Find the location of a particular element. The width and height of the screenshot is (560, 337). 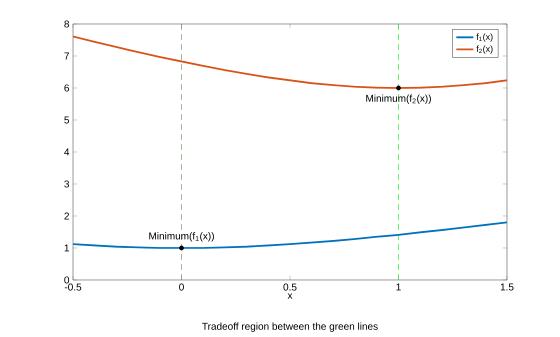

y-tick-label: 6 is located at coordinates (67, 88).